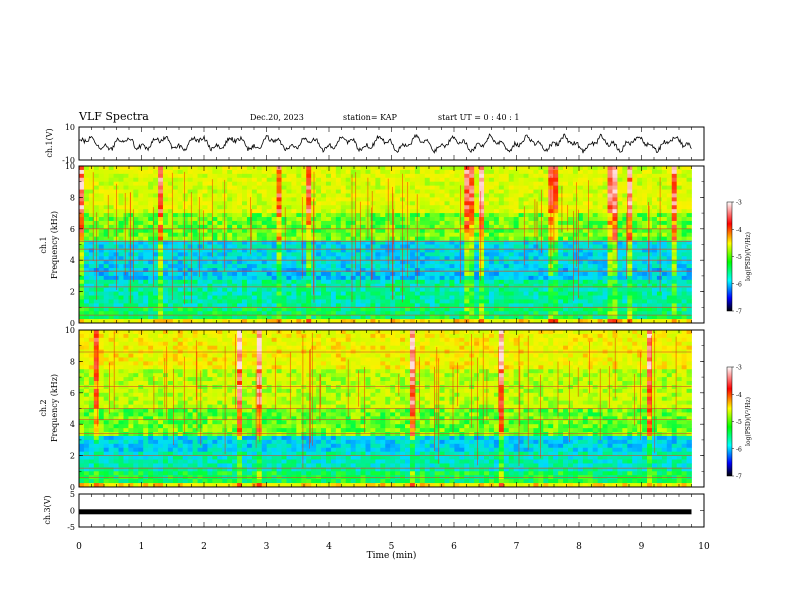 This screenshot has height=612, width=792. Describe the element at coordinates (329, 547) in the screenshot. I see `x-tick-label: 4` at that location.